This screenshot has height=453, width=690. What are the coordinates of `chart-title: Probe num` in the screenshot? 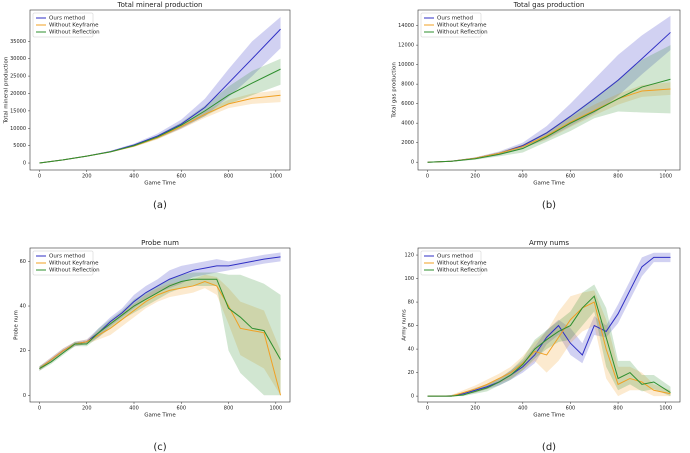 It's located at (160, 243).